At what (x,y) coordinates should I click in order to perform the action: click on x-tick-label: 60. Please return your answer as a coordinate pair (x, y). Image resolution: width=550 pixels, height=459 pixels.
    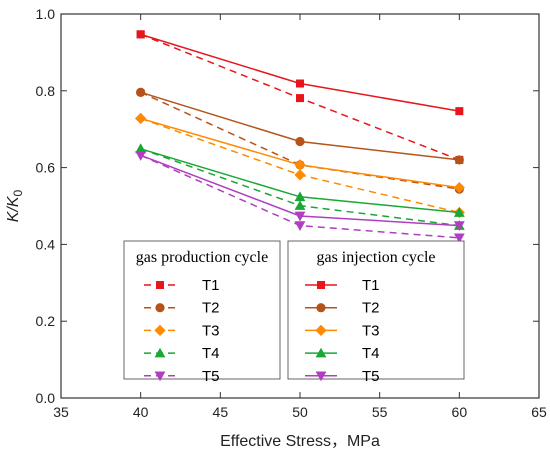
    Looking at the image, I should click on (460, 412).